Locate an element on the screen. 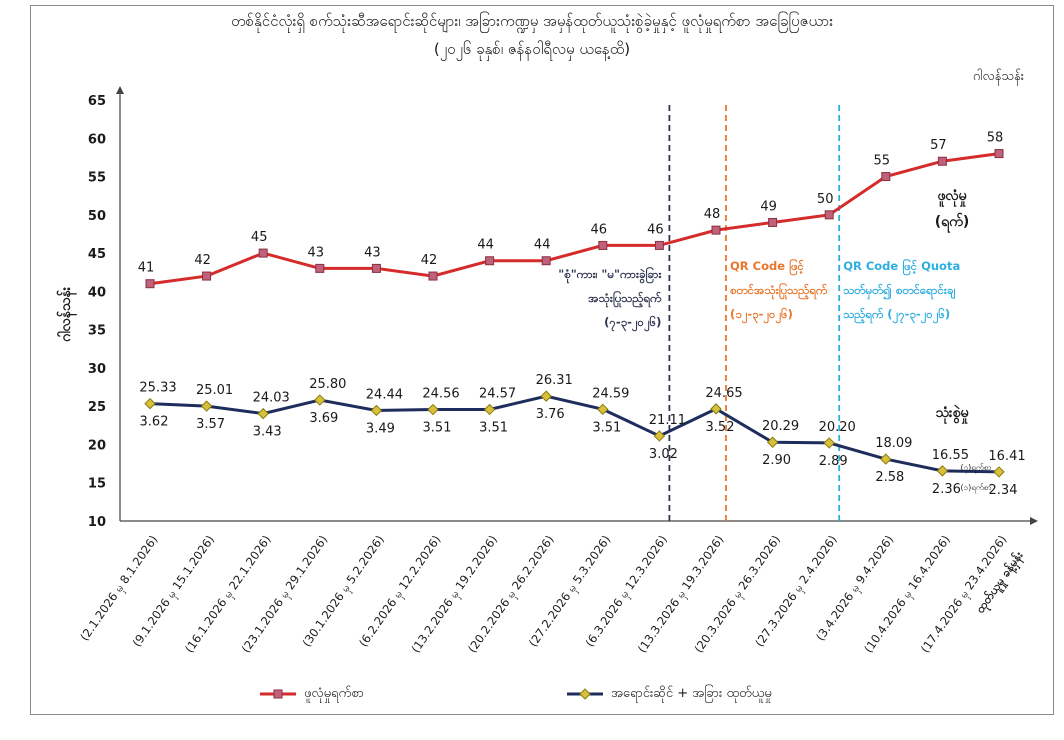 Image resolution: width=1064 pixels, height=740 pixels. consumption-data-label: 21.11 is located at coordinates (667, 420).